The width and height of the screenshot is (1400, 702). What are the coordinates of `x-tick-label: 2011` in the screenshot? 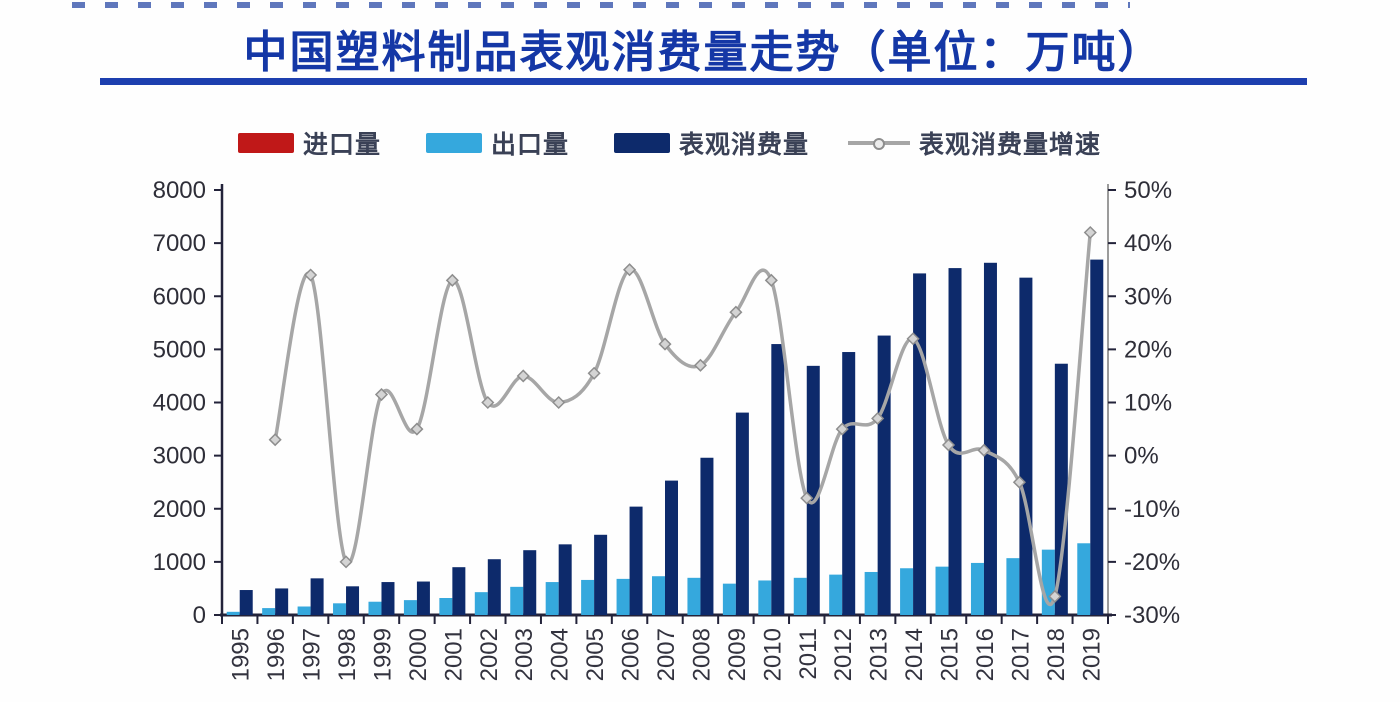 It's located at (808, 654).